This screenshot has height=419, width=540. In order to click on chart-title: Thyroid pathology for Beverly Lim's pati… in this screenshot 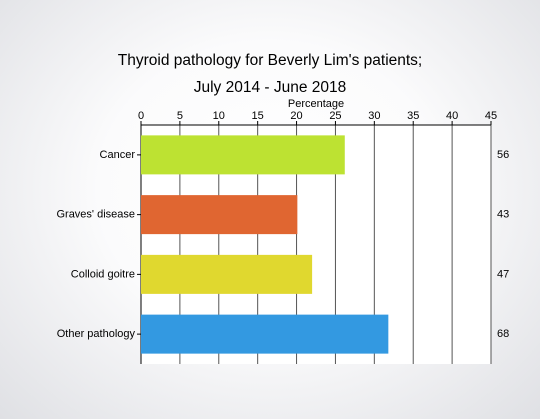, I will do `click(270, 60)`.